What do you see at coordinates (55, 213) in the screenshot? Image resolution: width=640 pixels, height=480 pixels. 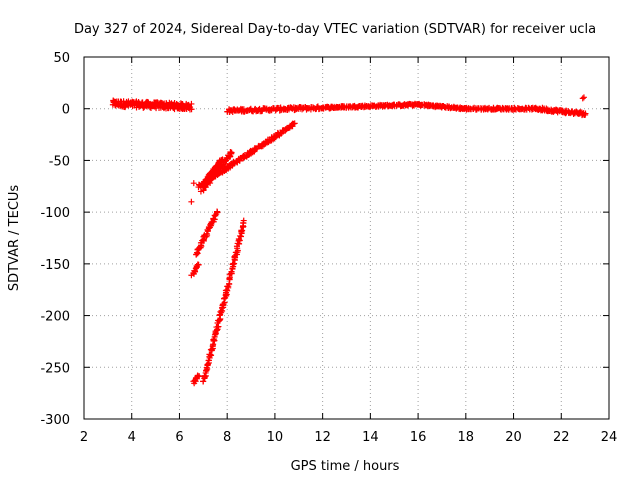 I see `y-tick-label: -100` at bounding box center [55, 213].